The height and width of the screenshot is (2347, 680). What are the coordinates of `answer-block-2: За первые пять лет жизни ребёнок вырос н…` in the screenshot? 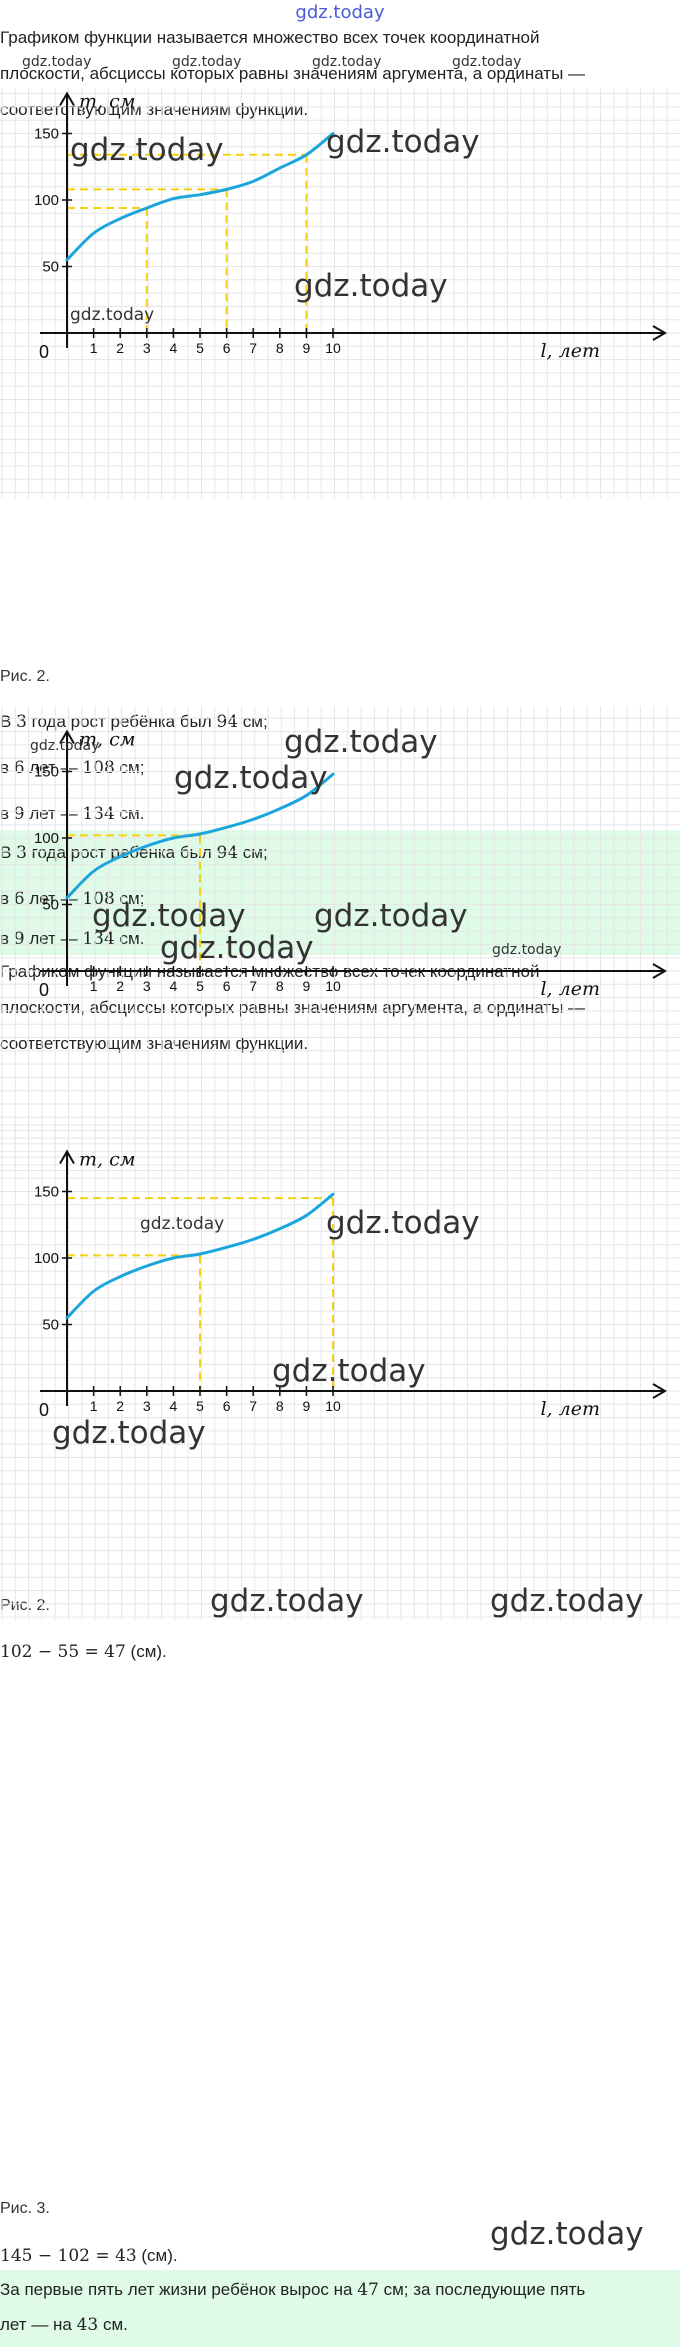 It's located at (340, 2308).